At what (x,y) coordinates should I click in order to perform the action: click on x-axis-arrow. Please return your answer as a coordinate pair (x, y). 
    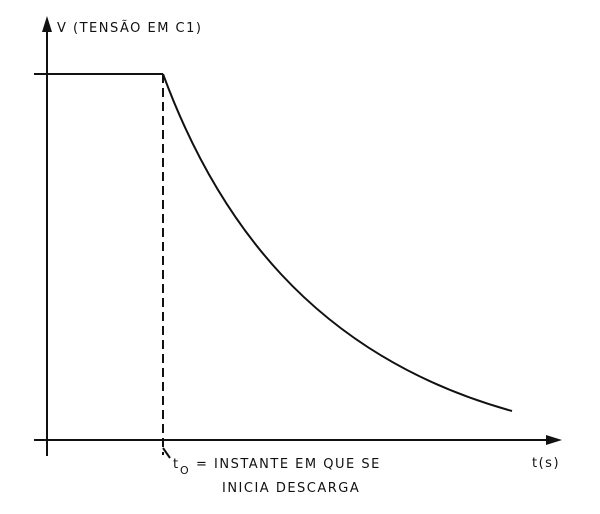
    Looking at the image, I should click on (554, 440).